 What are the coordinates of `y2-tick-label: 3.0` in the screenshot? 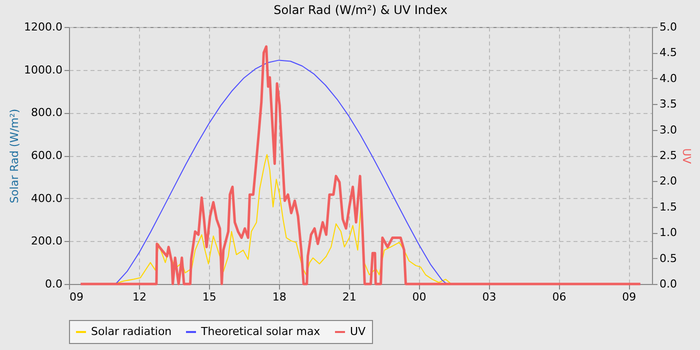 It's located at (668, 129).